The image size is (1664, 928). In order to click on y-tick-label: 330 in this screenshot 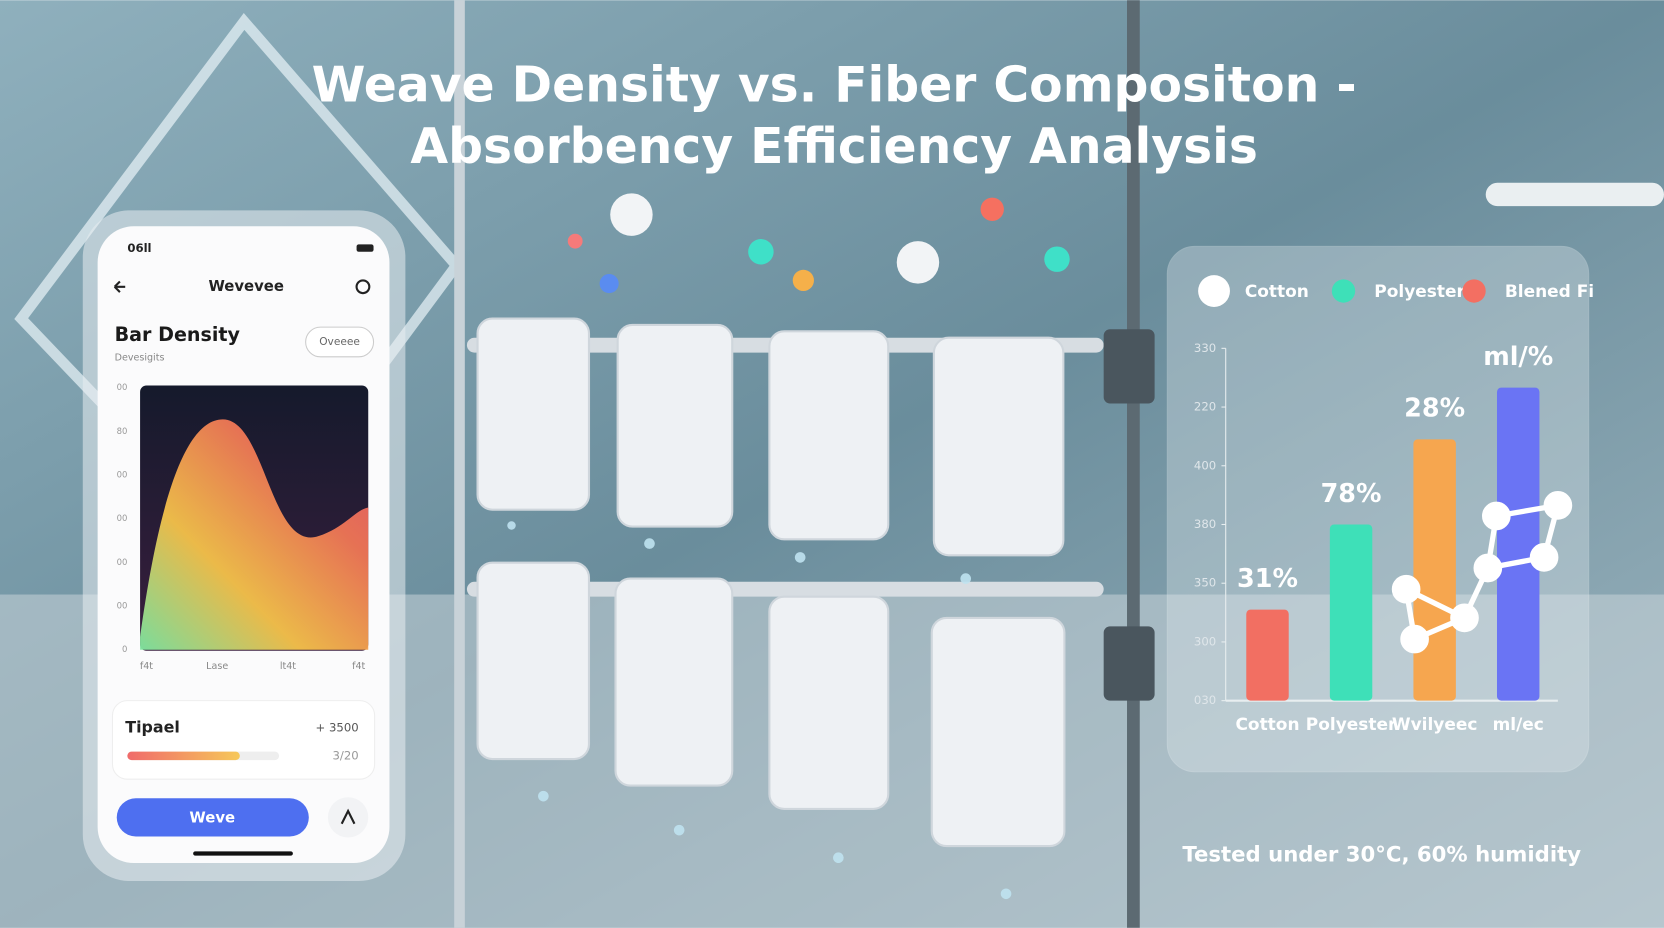, I will do `click(1205, 348)`.